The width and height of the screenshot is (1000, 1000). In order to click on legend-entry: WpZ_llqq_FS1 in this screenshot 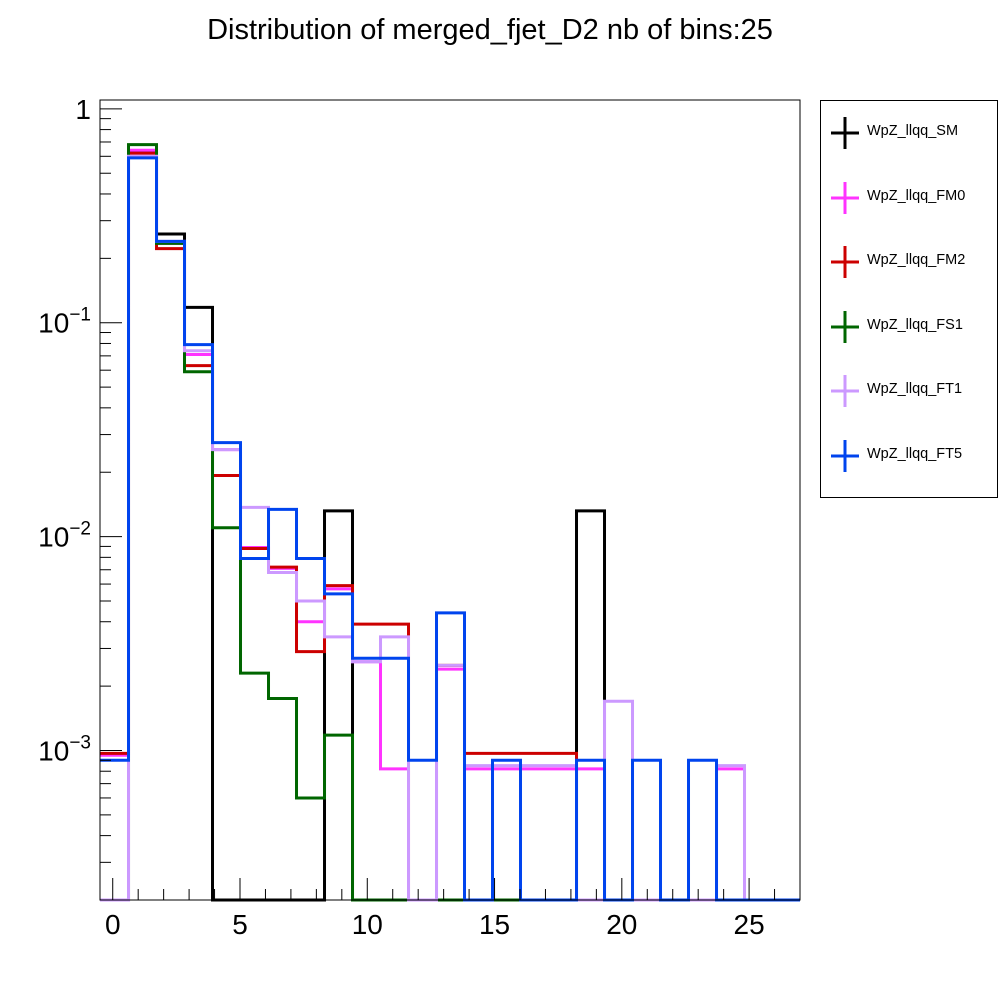, I will do `click(909, 327)`.